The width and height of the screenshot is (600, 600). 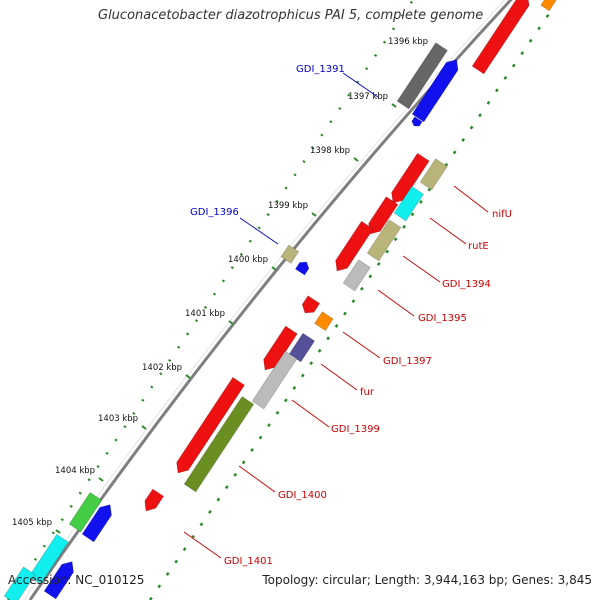 What do you see at coordinates (330, 151) in the screenshot?
I see `scale-tick-label: 1398 kbp` at bounding box center [330, 151].